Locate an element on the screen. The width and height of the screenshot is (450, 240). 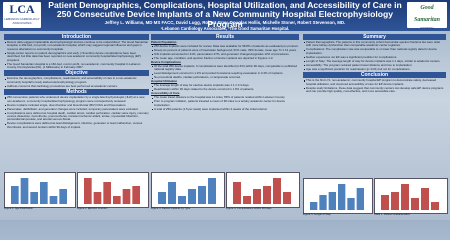
figure-caption: Figure 2. Ejection Fraction is located at coordinates (92, 208).